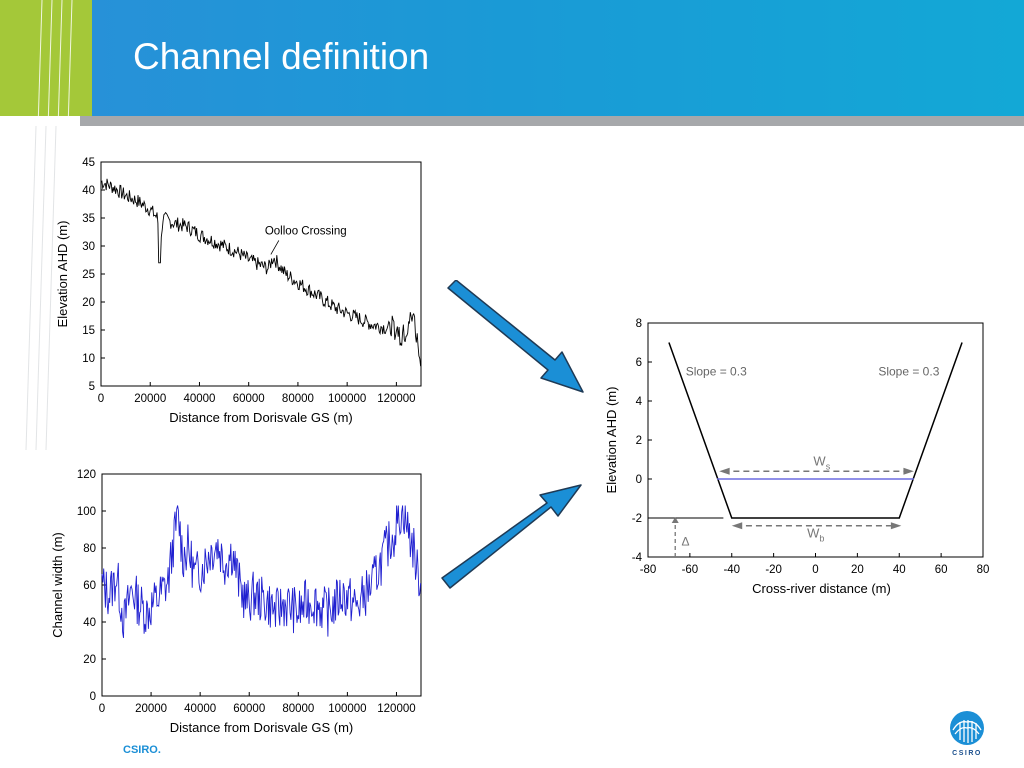 Image resolution: width=1024 pixels, height=768 pixels. What do you see at coordinates (511, 536) in the screenshot?
I see `arrow-up-right` at bounding box center [511, 536].